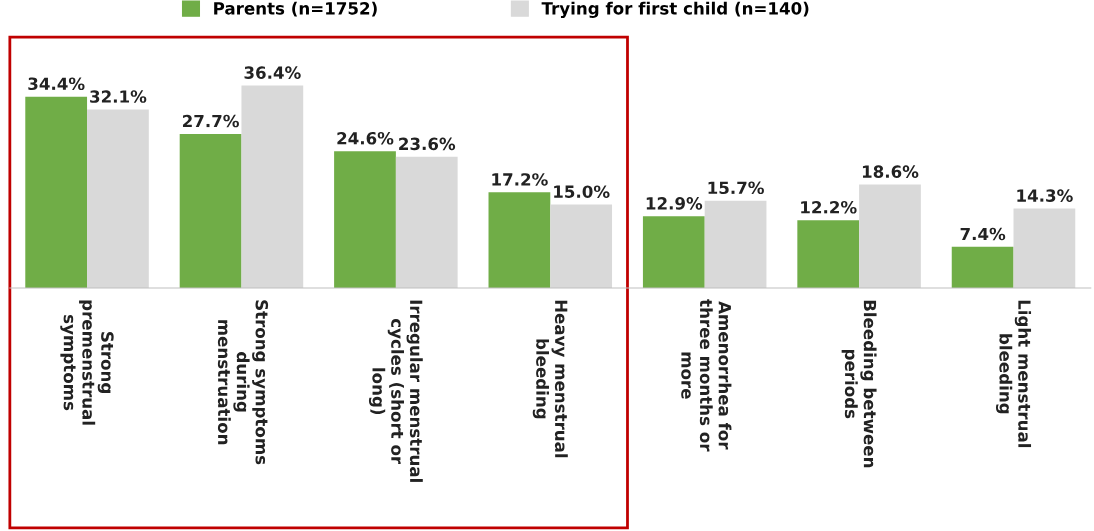  What do you see at coordinates (890, 171) in the screenshot?
I see `data-label: 18.6%` at bounding box center [890, 171].